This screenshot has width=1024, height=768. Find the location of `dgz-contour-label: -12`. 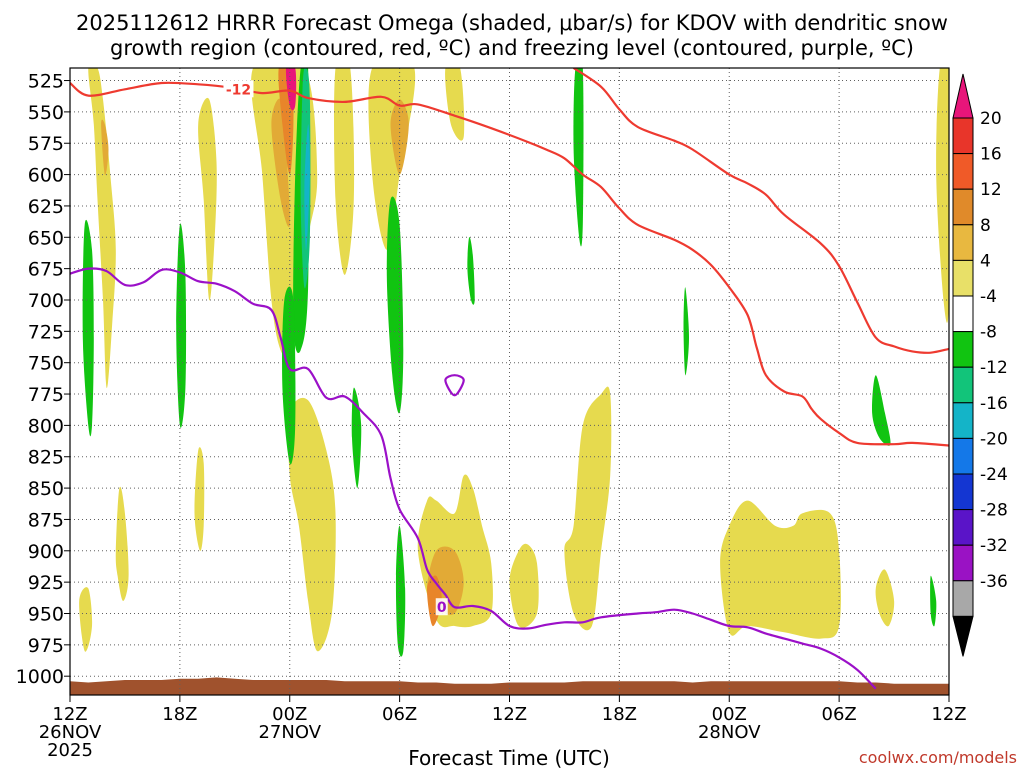

dgz-contour-label: -12 is located at coordinates (238, 90).